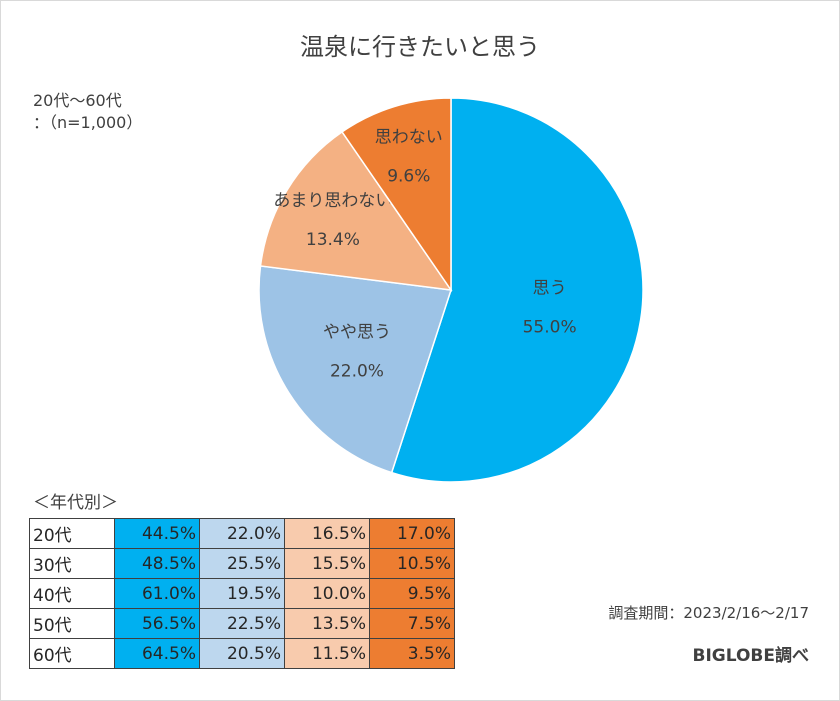  I want to click on table-cell: 22.0%, so click(242, 533).